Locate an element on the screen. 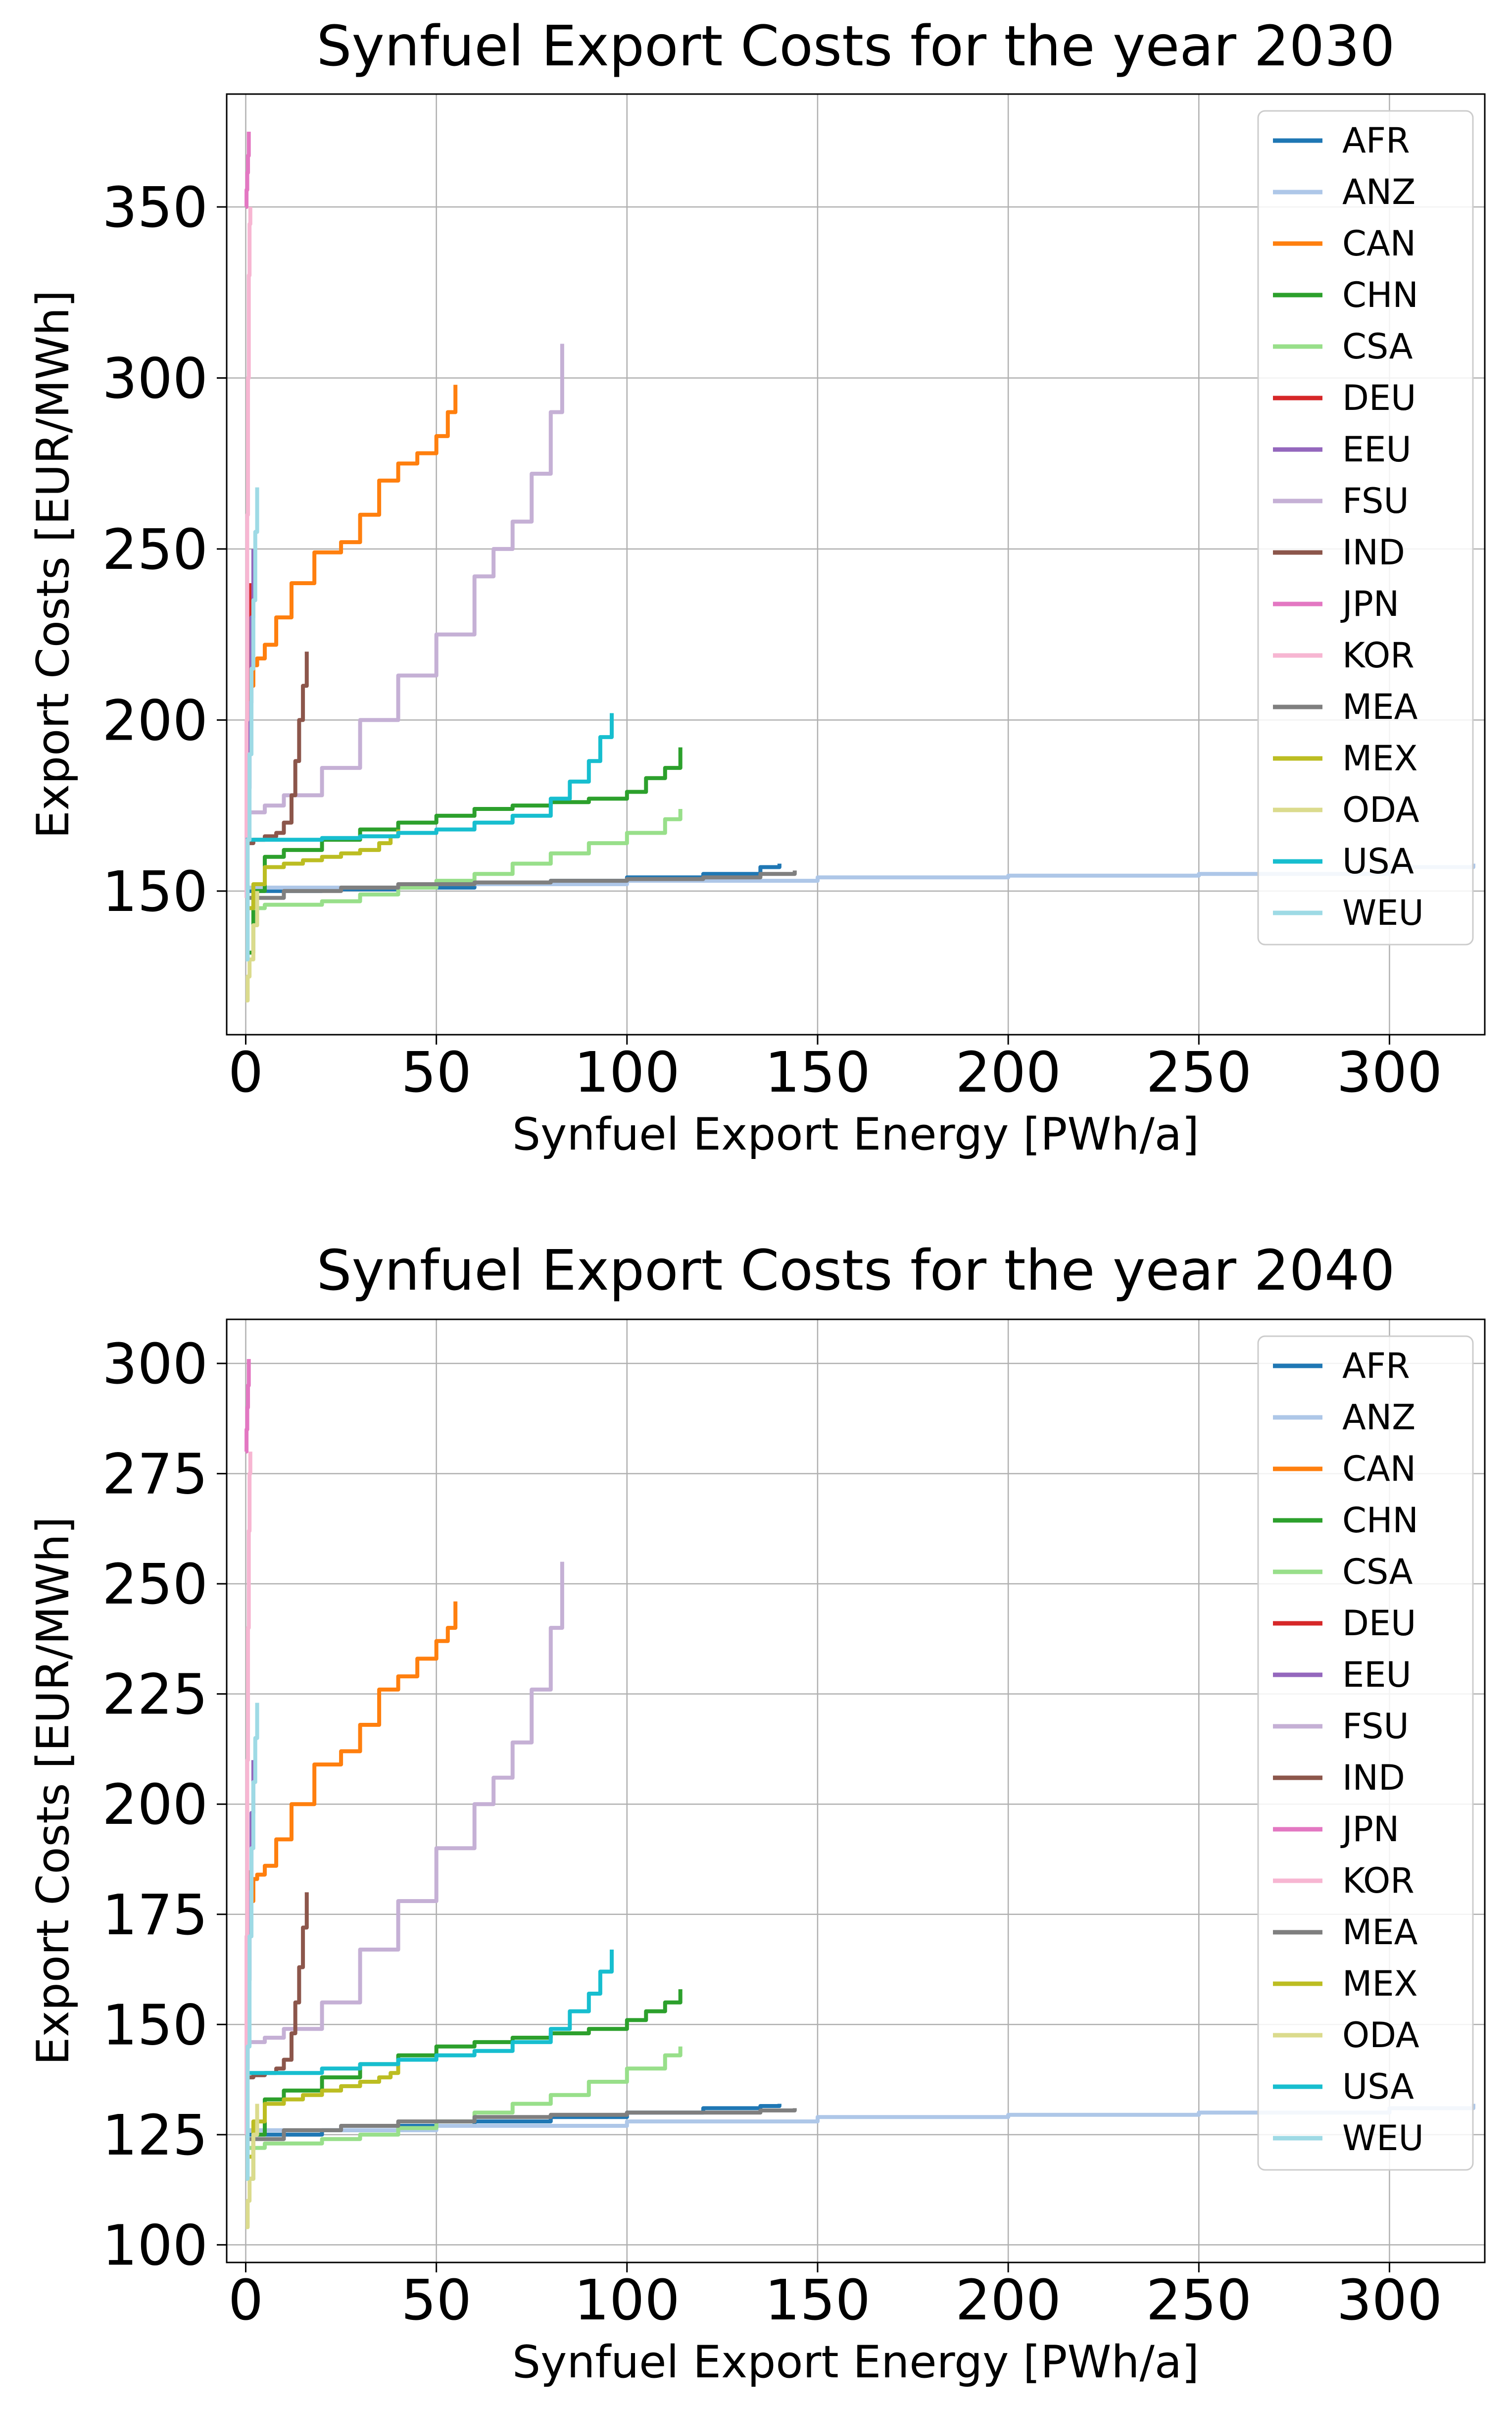 The width and height of the screenshot is (1512, 2410). series-line-ind is located at coordinates (277, 1986).